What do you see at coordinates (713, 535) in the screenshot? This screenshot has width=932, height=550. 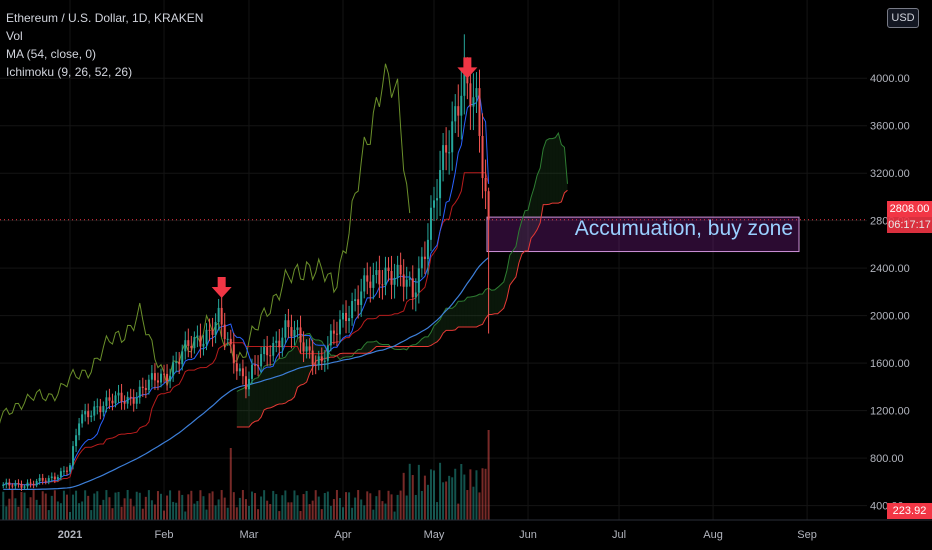 I see `x-tick-label: Aug` at bounding box center [713, 535].